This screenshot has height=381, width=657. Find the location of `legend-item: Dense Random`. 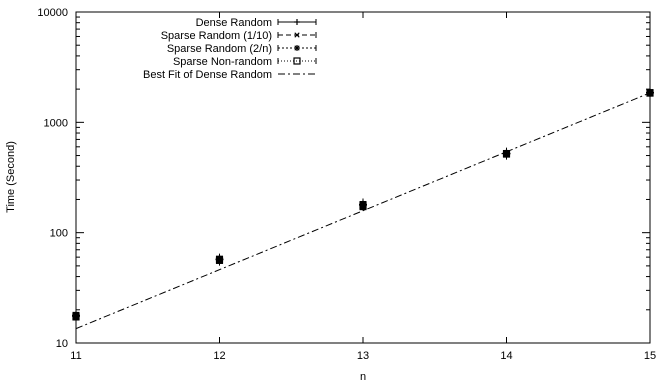

legend-item: Dense Random is located at coordinates (256, 23).